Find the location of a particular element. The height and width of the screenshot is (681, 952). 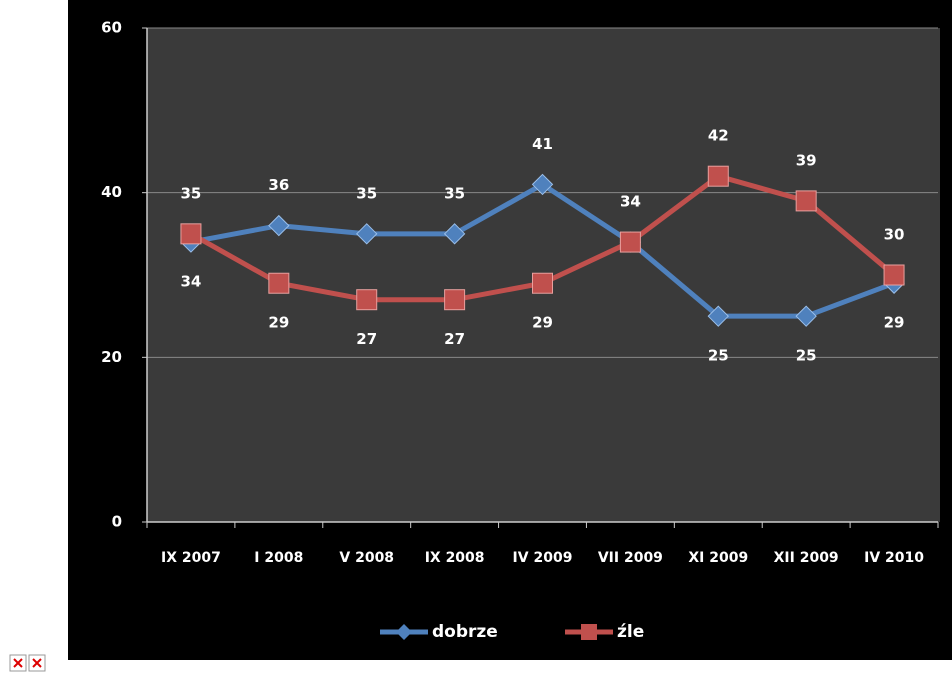

data-label: 41 is located at coordinates (542, 144).